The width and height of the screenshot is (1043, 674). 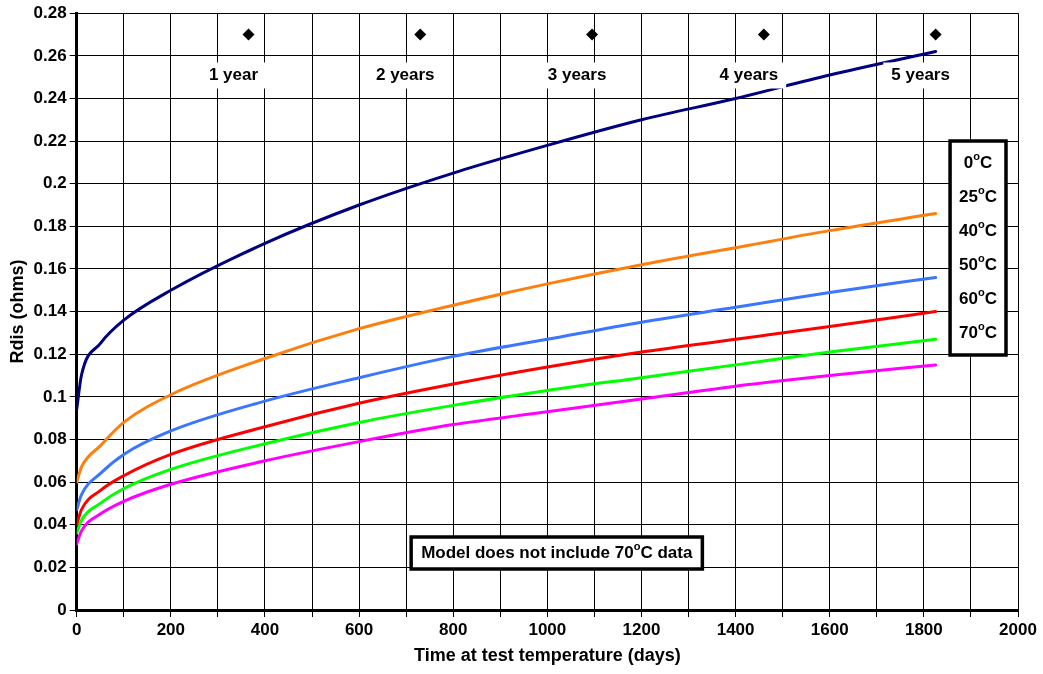 I want to click on y-tick-label: 0.12, so click(x=50, y=353).